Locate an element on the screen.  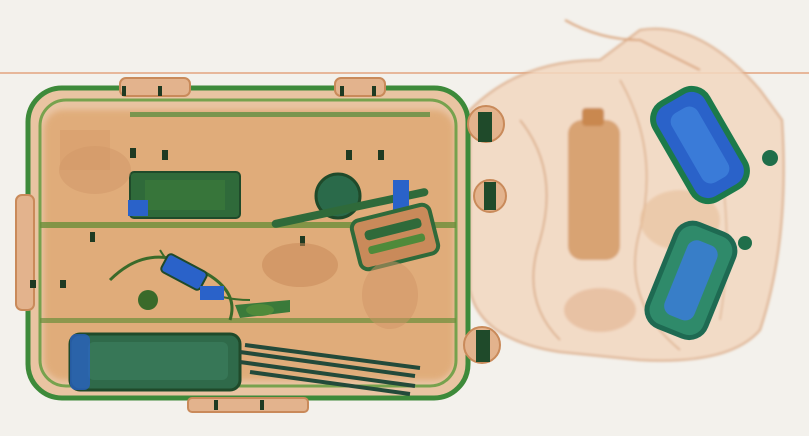
scan-line is located at coordinates (404, 73).